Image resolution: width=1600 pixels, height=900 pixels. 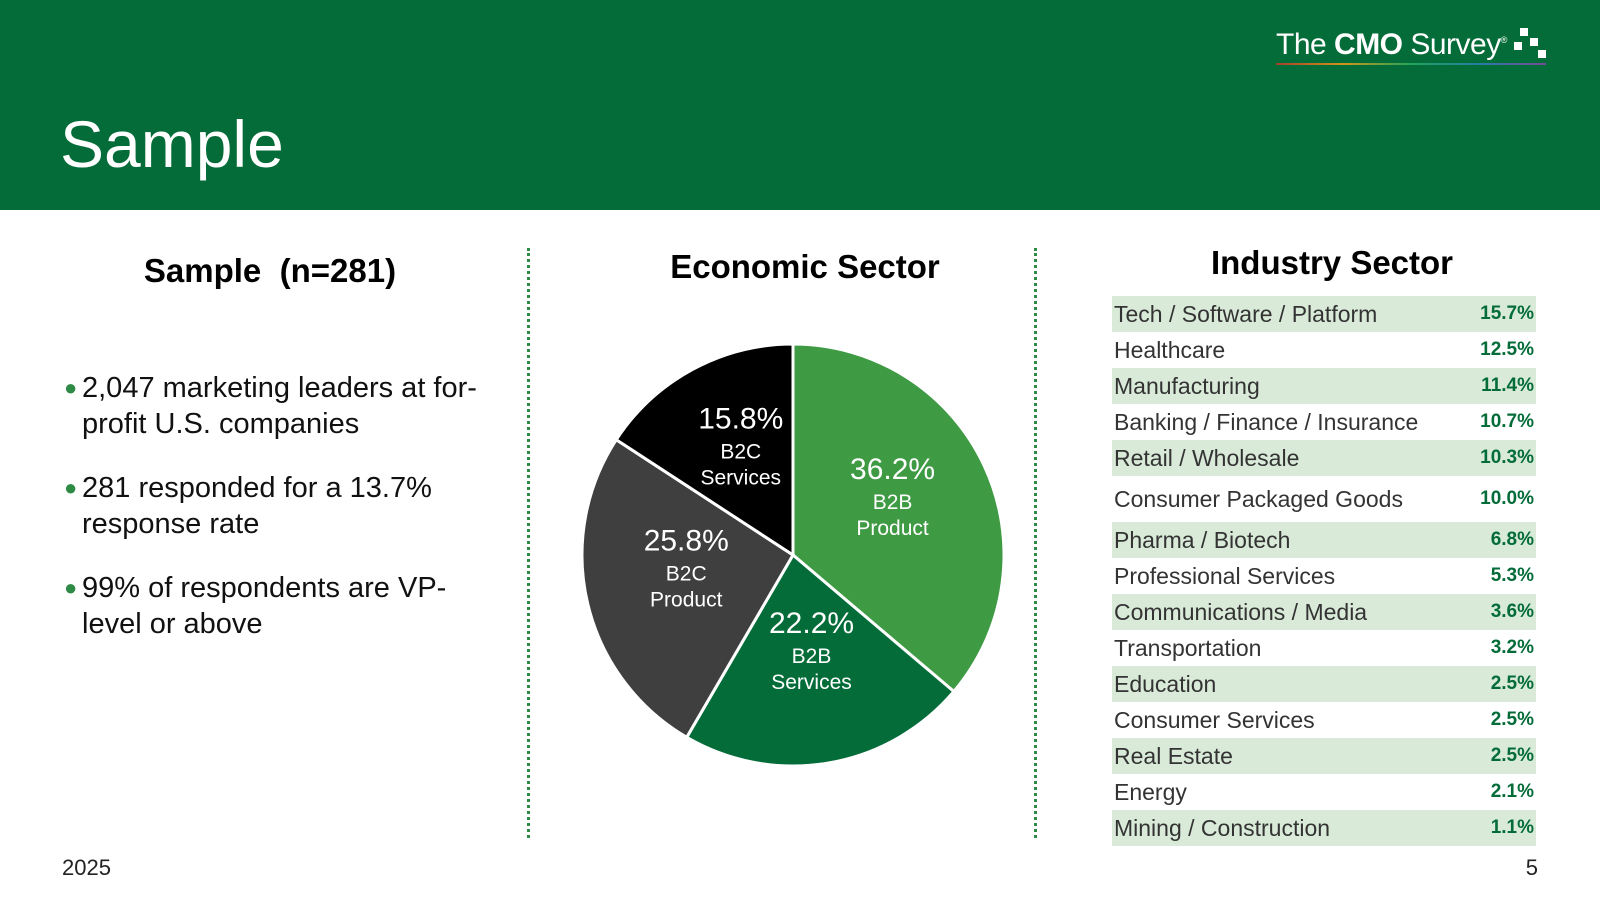 I want to click on industry-label: Energy, so click(x=1150, y=792).